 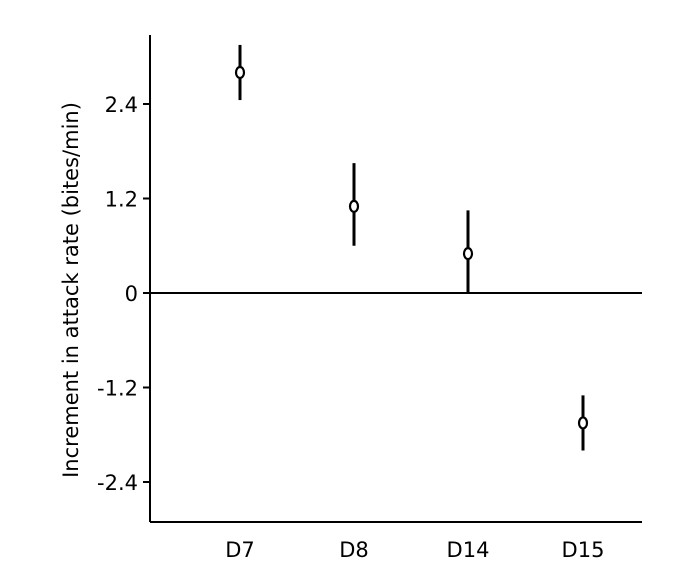 What do you see at coordinates (71, 290) in the screenshot?
I see `y-axis-title: Increment in attack rate (bites/min)` at bounding box center [71, 290].